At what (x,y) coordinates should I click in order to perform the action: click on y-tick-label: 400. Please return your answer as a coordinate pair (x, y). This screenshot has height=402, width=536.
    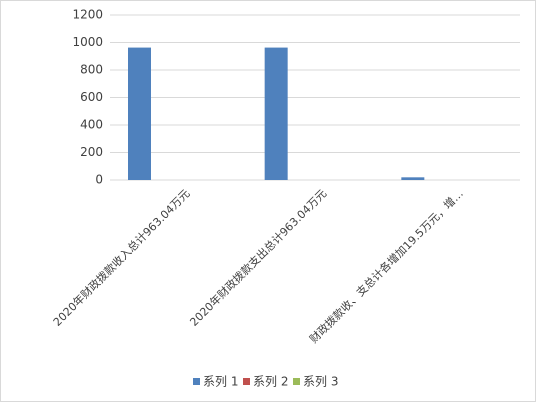
    Looking at the image, I should click on (91, 125).